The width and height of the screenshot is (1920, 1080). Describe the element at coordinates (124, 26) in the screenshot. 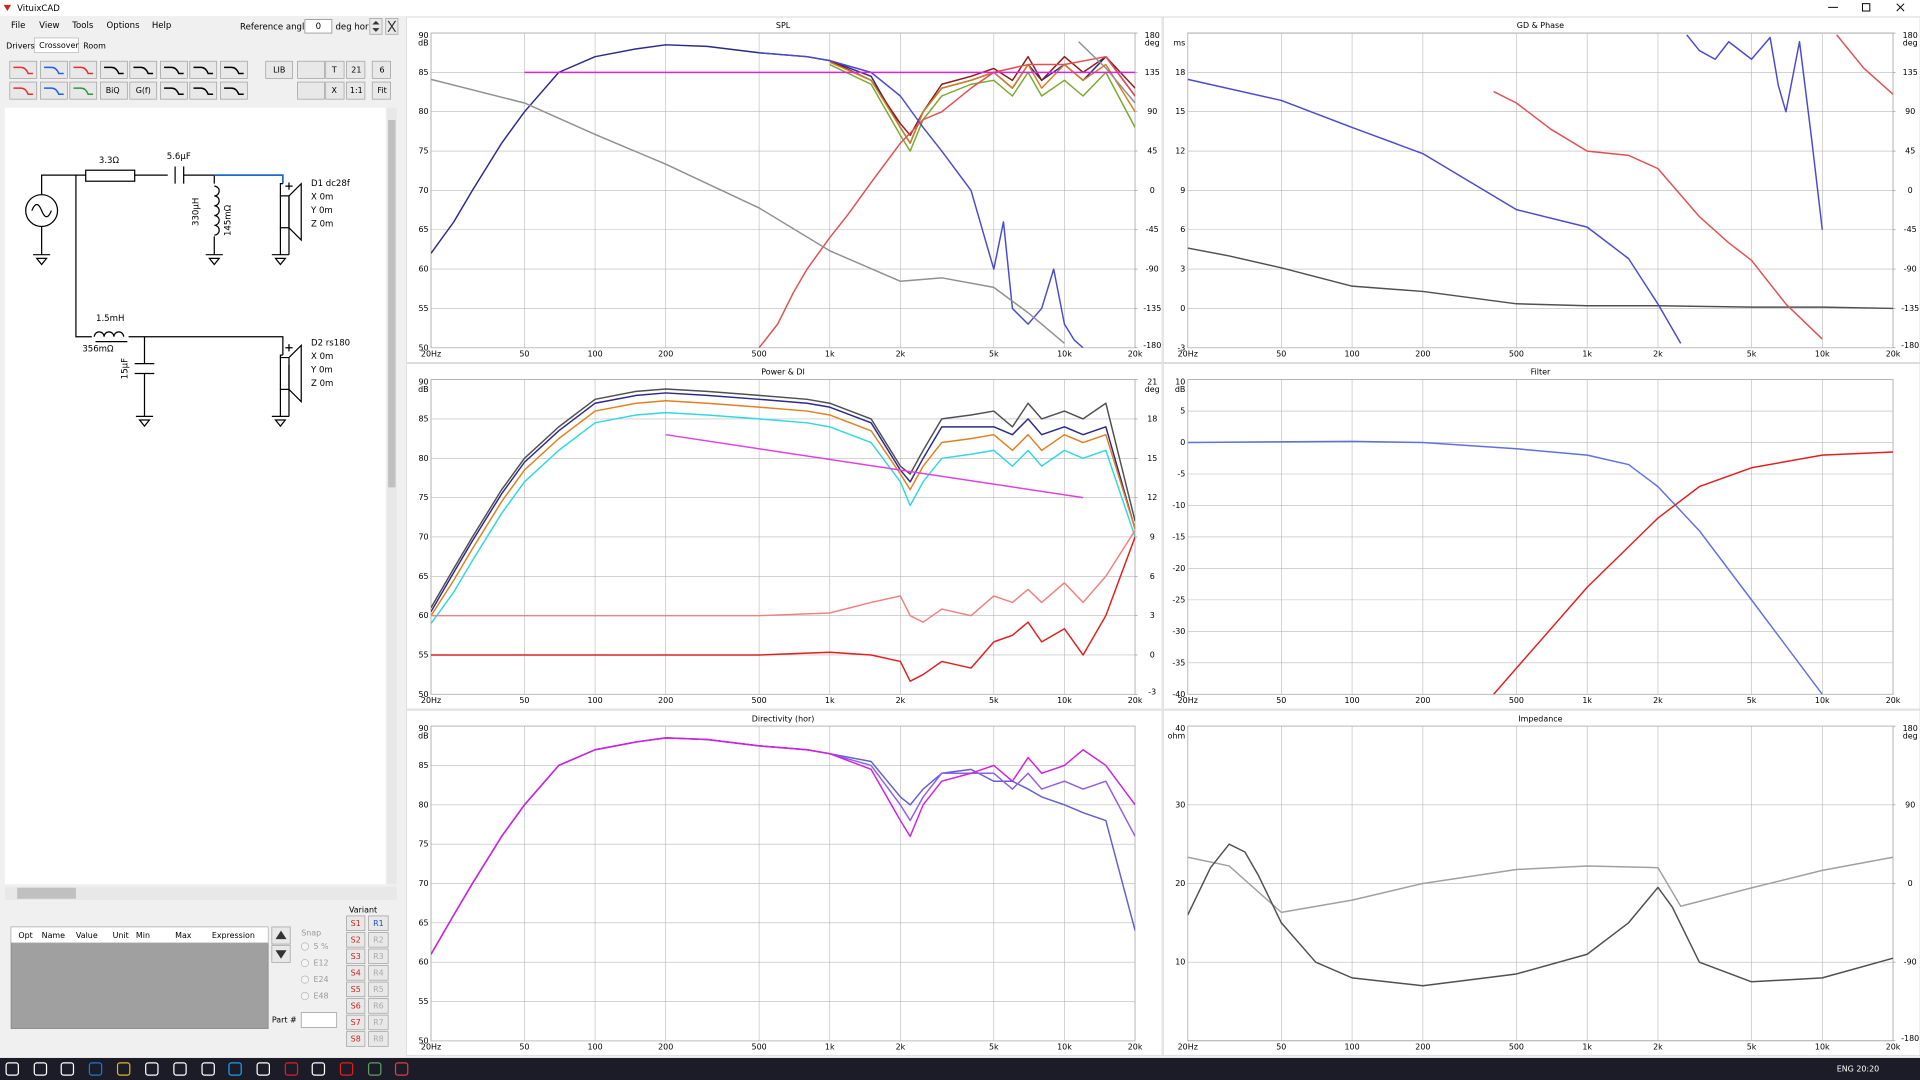

I see `menu-item: Options` at that location.